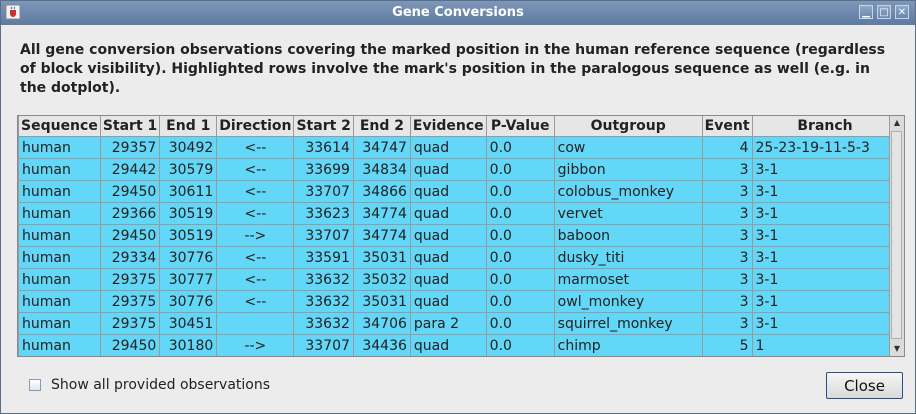 The height and width of the screenshot is (414, 916). I want to click on col-start-2-cell: 33591, so click(323, 257).